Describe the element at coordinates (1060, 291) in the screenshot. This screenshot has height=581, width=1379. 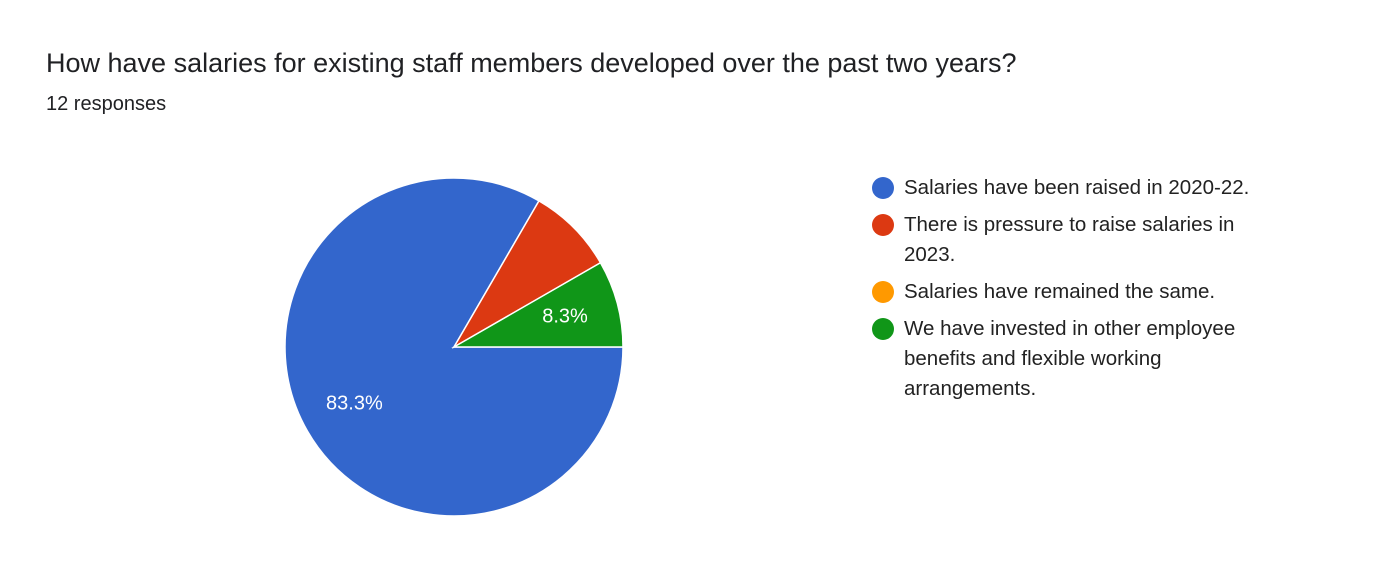
I see `legend-label: Salaries have remained the same.` at that location.